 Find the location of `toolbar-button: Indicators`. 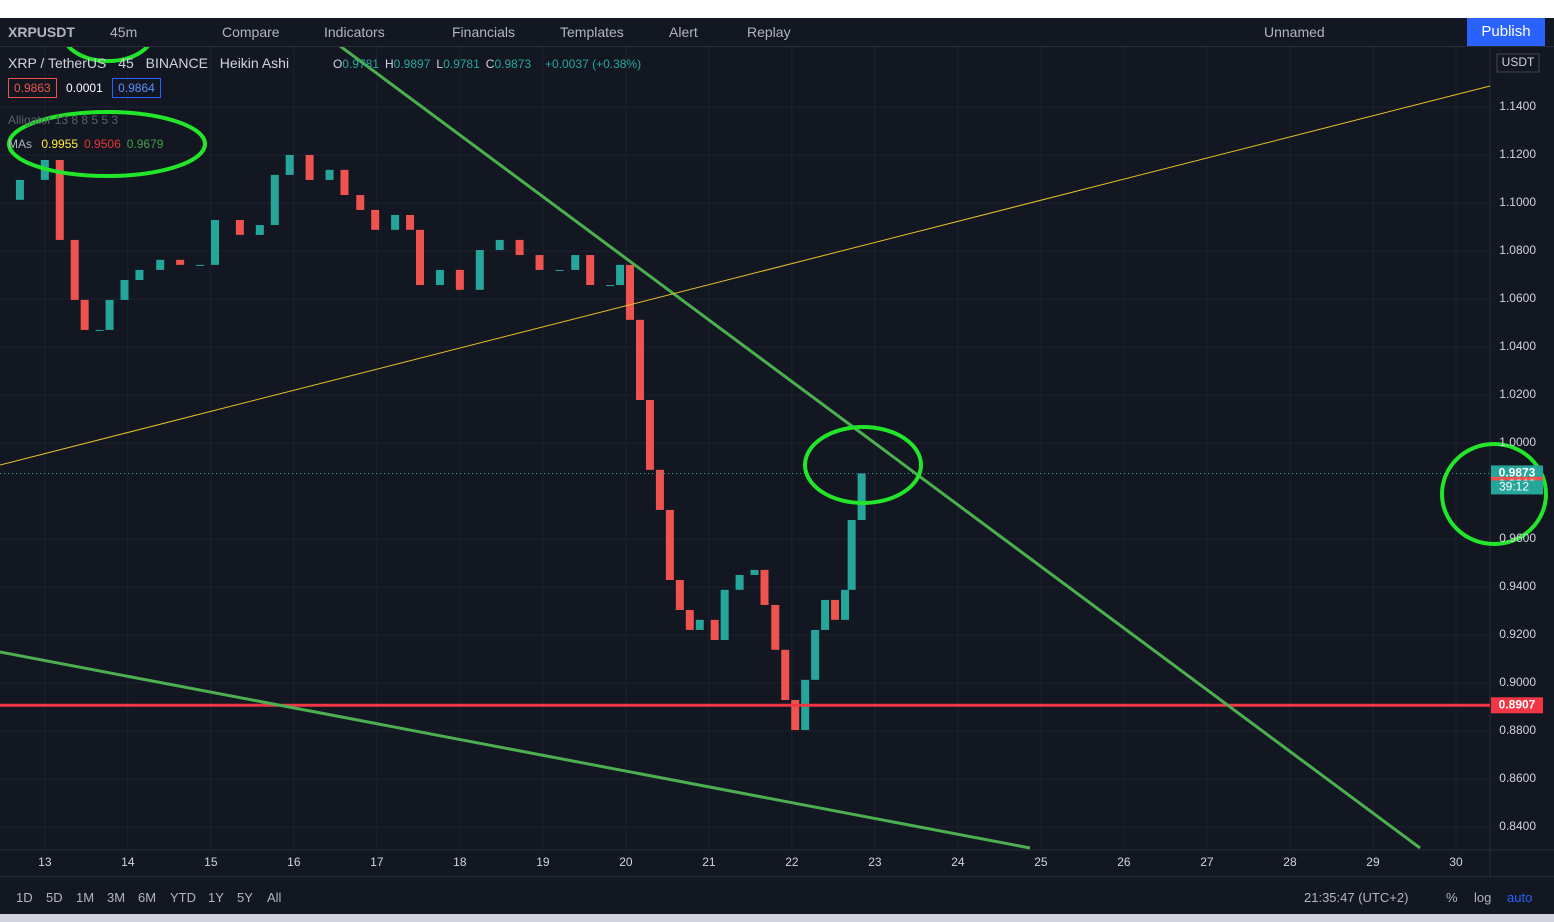

toolbar-button: Indicators is located at coordinates (354, 32).